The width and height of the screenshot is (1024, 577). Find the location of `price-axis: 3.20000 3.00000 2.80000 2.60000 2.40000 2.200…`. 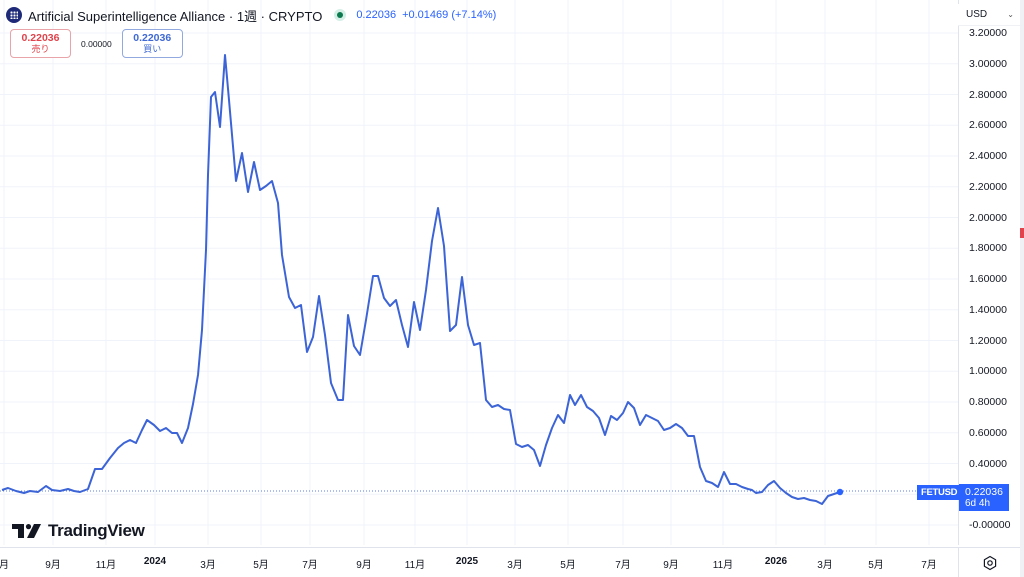

price-axis: 3.20000 3.00000 2.80000 2.60000 2.40000 2.200… is located at coordinates (989, 272).